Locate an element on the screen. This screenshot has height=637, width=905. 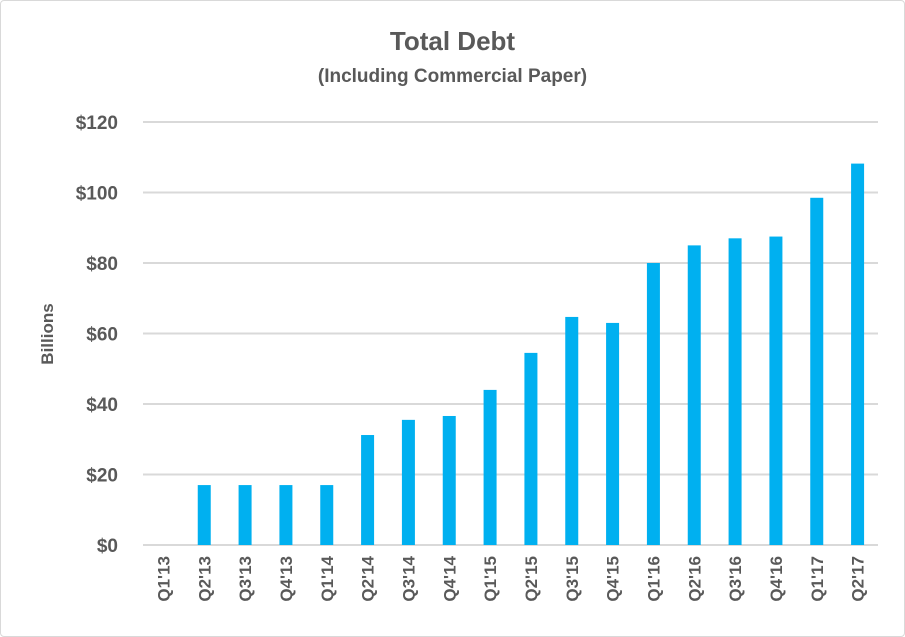
x-tick-label: Q4'16 is located at coordinates (776, 579).